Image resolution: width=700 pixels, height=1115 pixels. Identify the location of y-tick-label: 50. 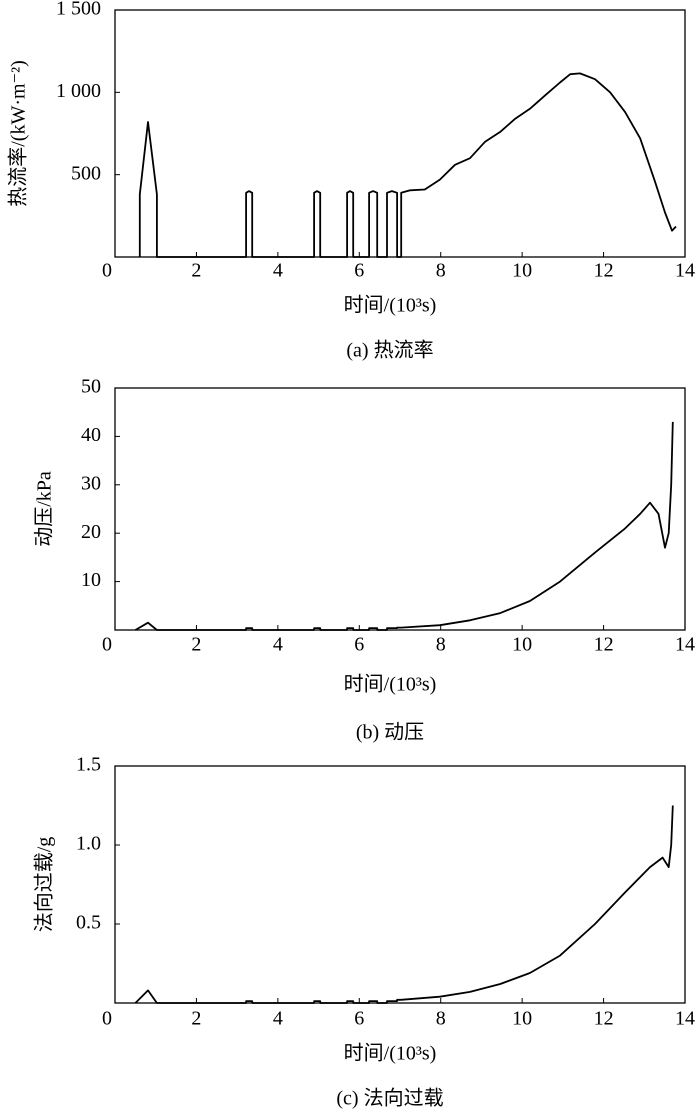
(91, 387).